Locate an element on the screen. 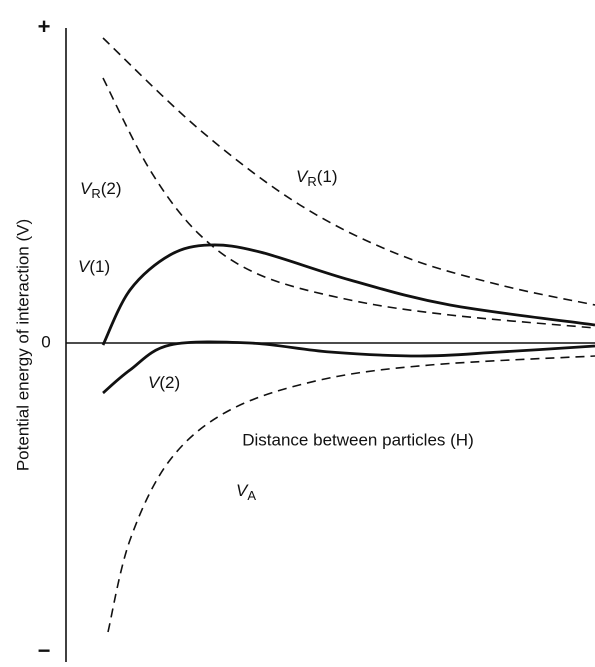  curve-label: VA is located at coordinates (246, 492).